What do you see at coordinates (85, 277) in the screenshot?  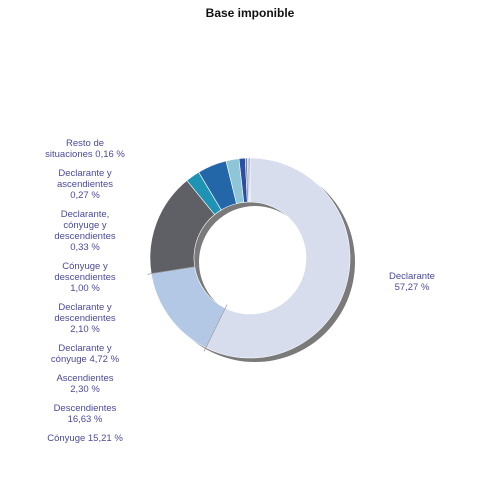 I see `slice-label: Cónyuge y descendientes 1,00 %` at bounding box center [85, 277].